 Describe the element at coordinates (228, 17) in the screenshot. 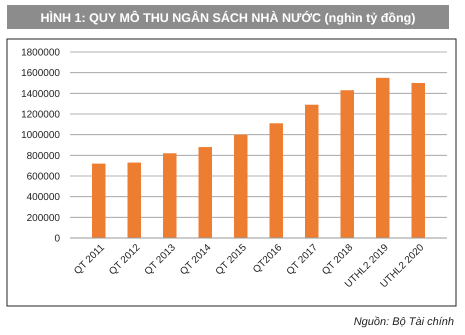

I see `chart-title: HÌNH 1: QUY MÔ THU NGÂN SÁCH NHÀ NƯỚC (nghìn tỷ đồng)` at that location.